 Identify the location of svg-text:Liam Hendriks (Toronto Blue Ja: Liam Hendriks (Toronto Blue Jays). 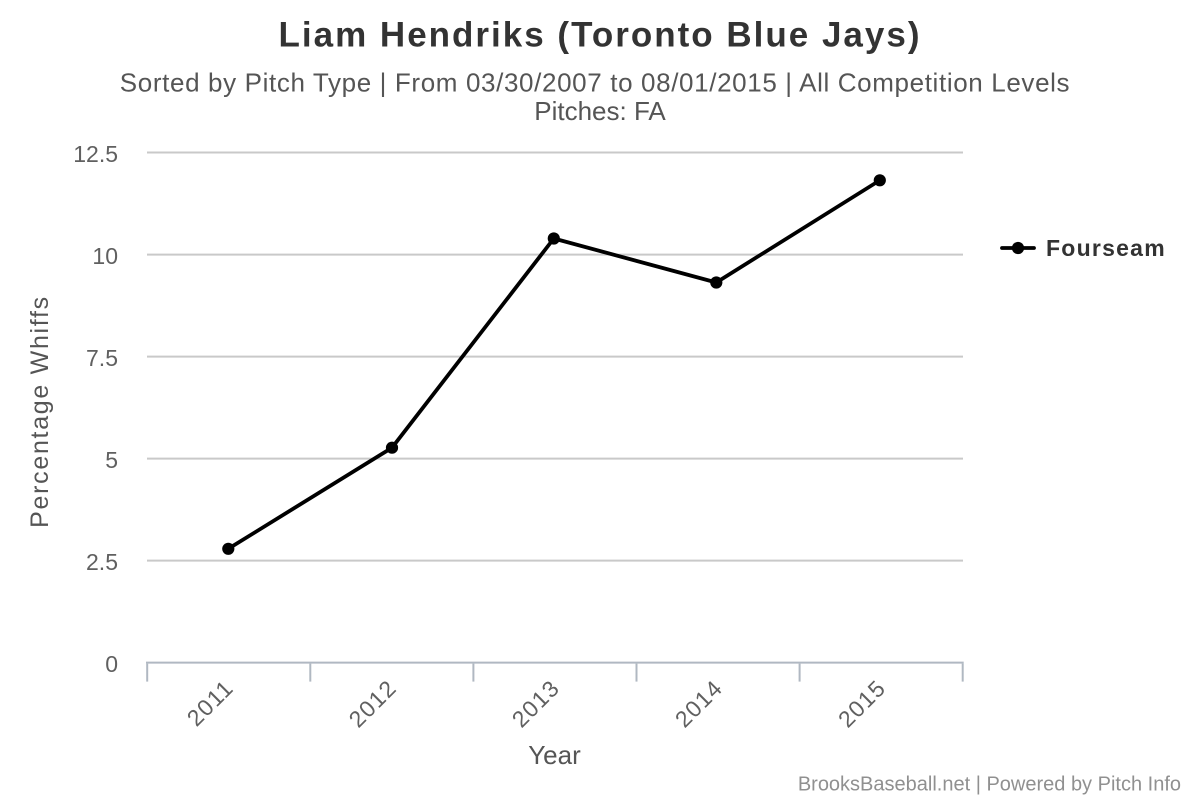
(600, 35).